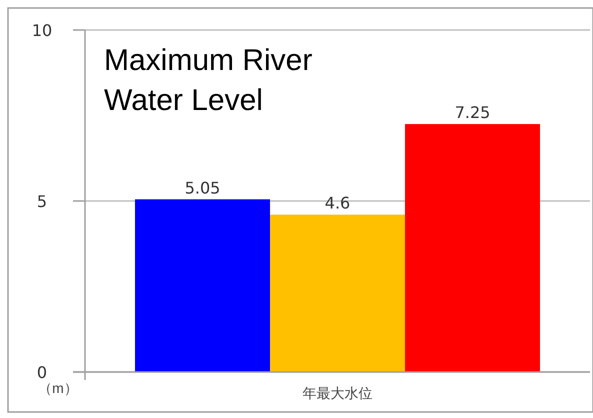 The image size is (593, 418). I want to click on y-axis-title: （m）, so click(58, 388).